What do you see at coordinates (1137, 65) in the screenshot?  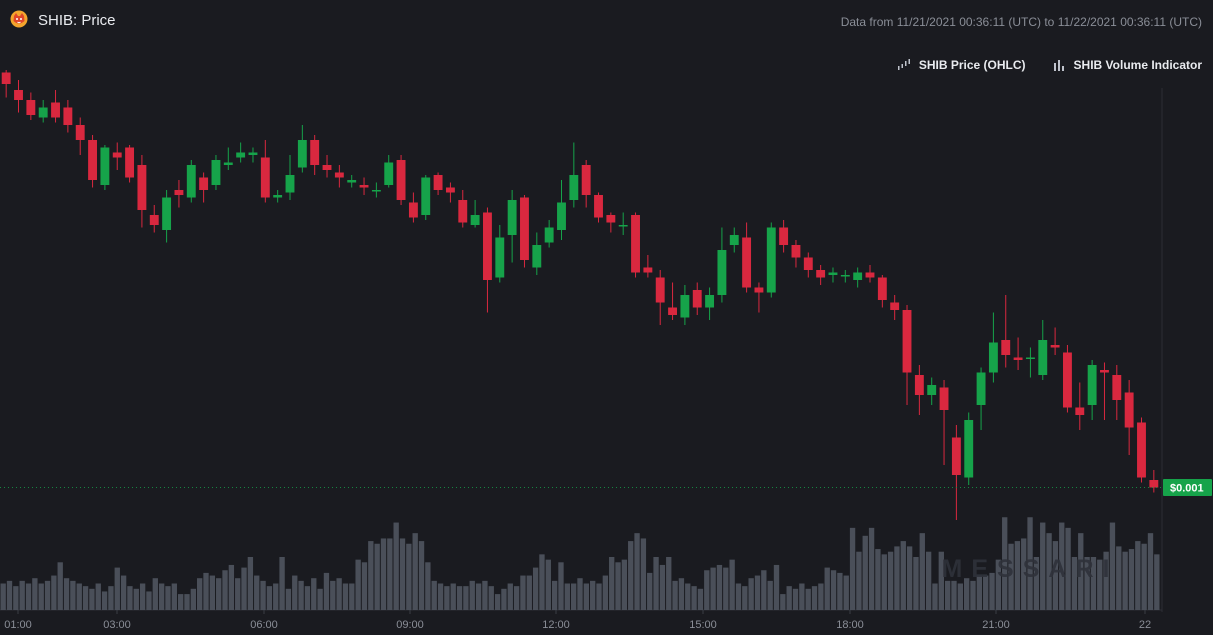 I see `legend-label-volume: SHIB Volume Indicator` at bounding box center [1137, 65].